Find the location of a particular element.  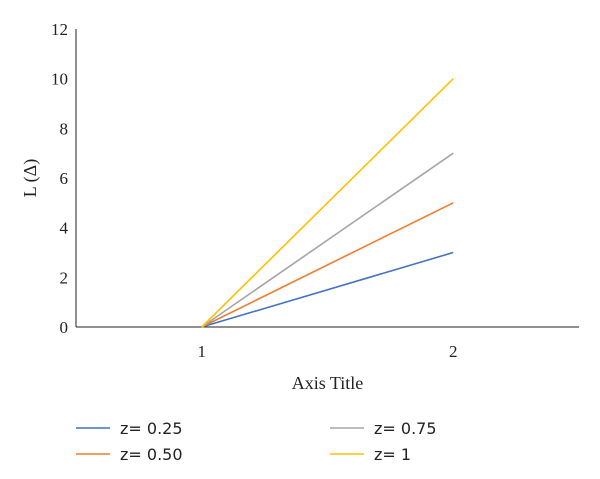

y-axis-ticks: 0 2 4 6 8 10 12 is located at coordinates (60, 178).